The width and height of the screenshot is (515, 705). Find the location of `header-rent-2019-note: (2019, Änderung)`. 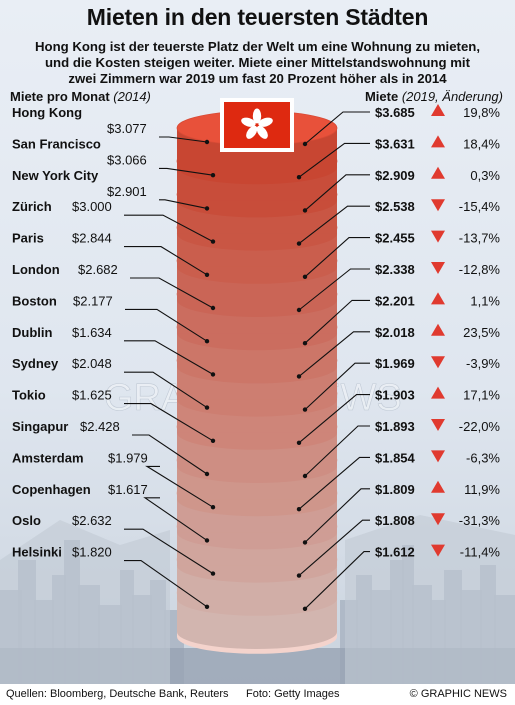

header-rent-2019-note: (2019, Änderung) is located at coordinates (452, 96).